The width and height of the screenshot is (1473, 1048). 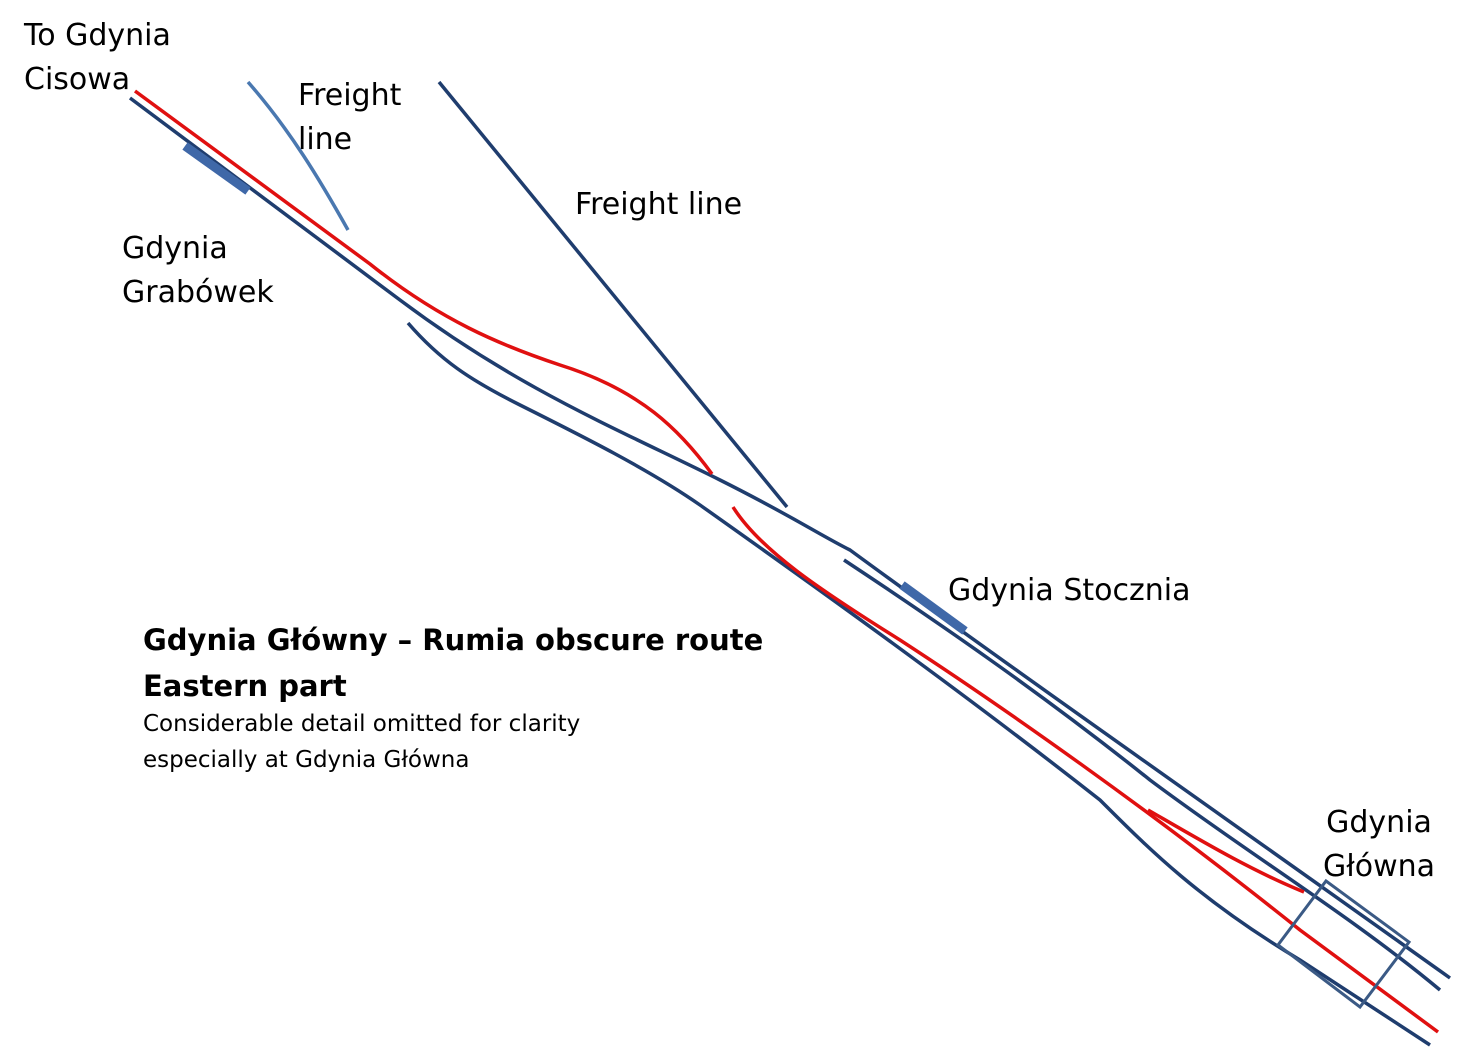 What do you see at coordinates (198, 271) in the screenshot?
I see `label-gdynia-grabowek: Gdynia Grabówek` at bounding box center [198, 271].